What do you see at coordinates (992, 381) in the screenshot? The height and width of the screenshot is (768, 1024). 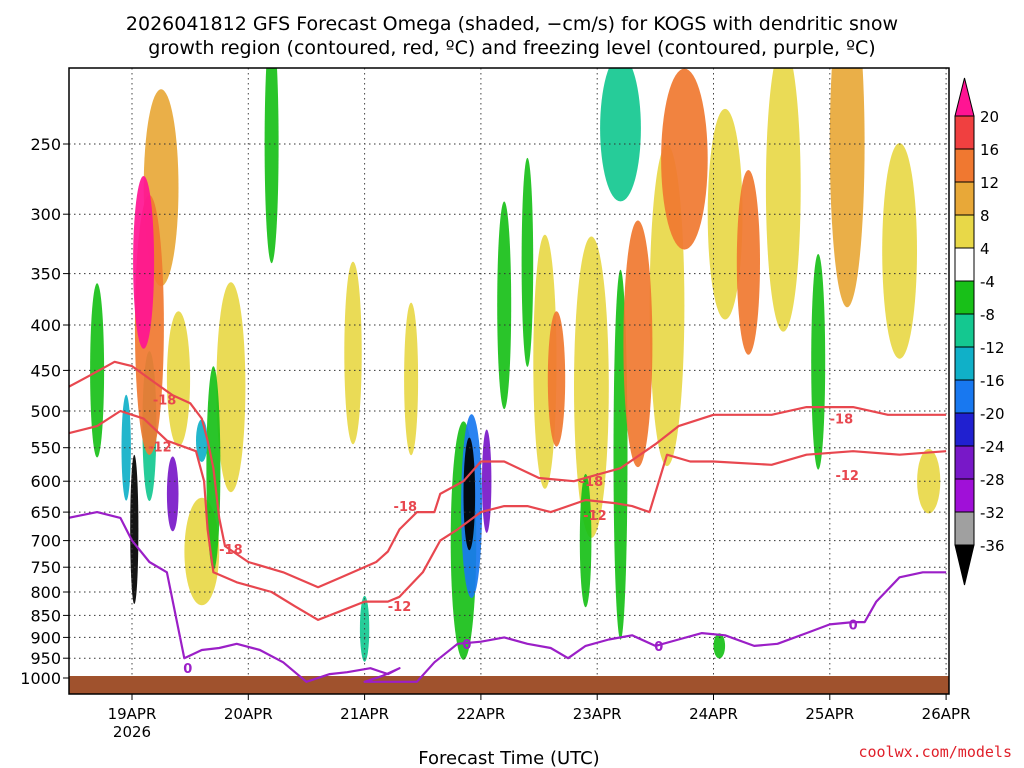 I see `colorbar-tick-label: -16` at bounding box center [992, 381].